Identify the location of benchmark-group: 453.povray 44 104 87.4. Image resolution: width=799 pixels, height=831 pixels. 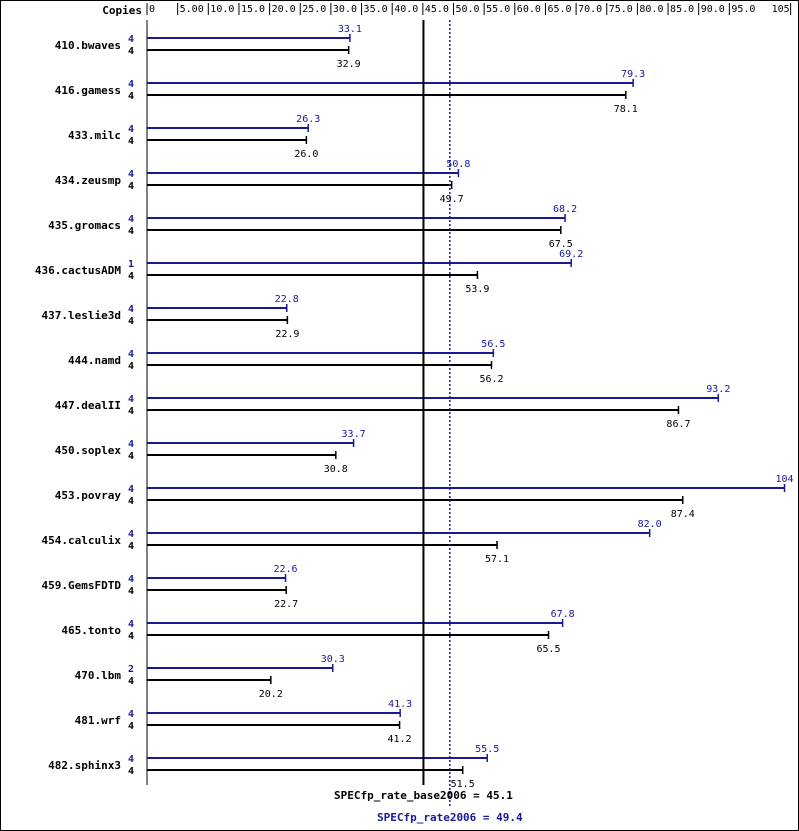
(424, 497).